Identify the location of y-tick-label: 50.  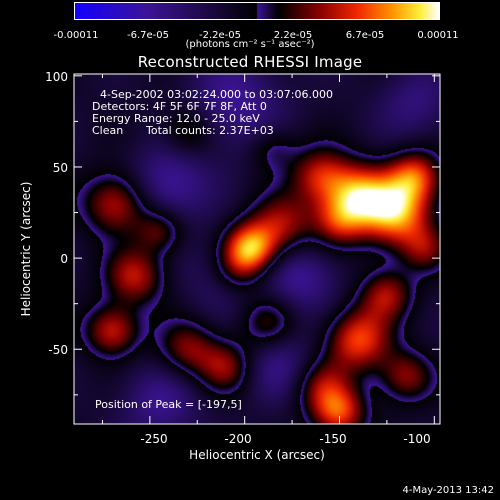
(60, 168).